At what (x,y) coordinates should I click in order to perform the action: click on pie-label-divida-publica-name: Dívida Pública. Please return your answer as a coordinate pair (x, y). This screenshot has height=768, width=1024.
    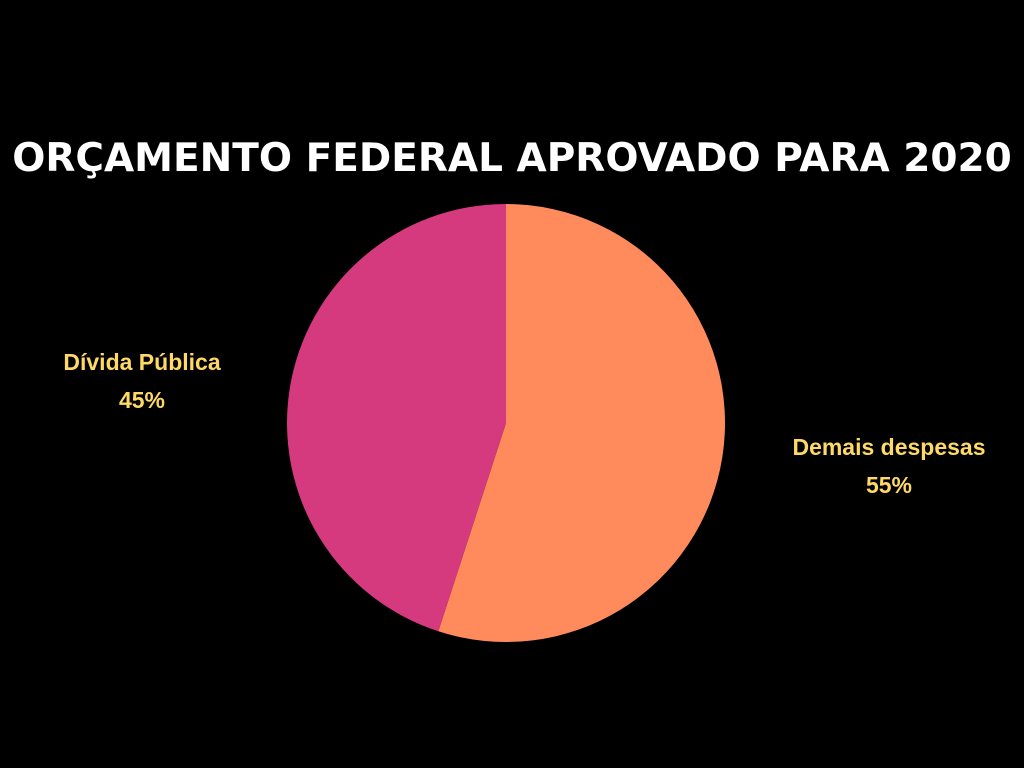
    Looking at the image, I should click on (142, 362).